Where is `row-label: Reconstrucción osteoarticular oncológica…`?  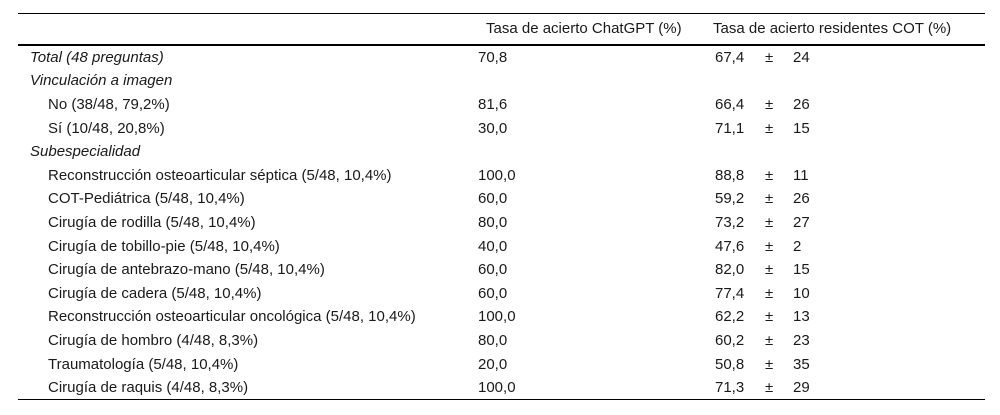 row-label: Reconstrucción osteoarticular oncológica… is located at coordinates (232, 317).